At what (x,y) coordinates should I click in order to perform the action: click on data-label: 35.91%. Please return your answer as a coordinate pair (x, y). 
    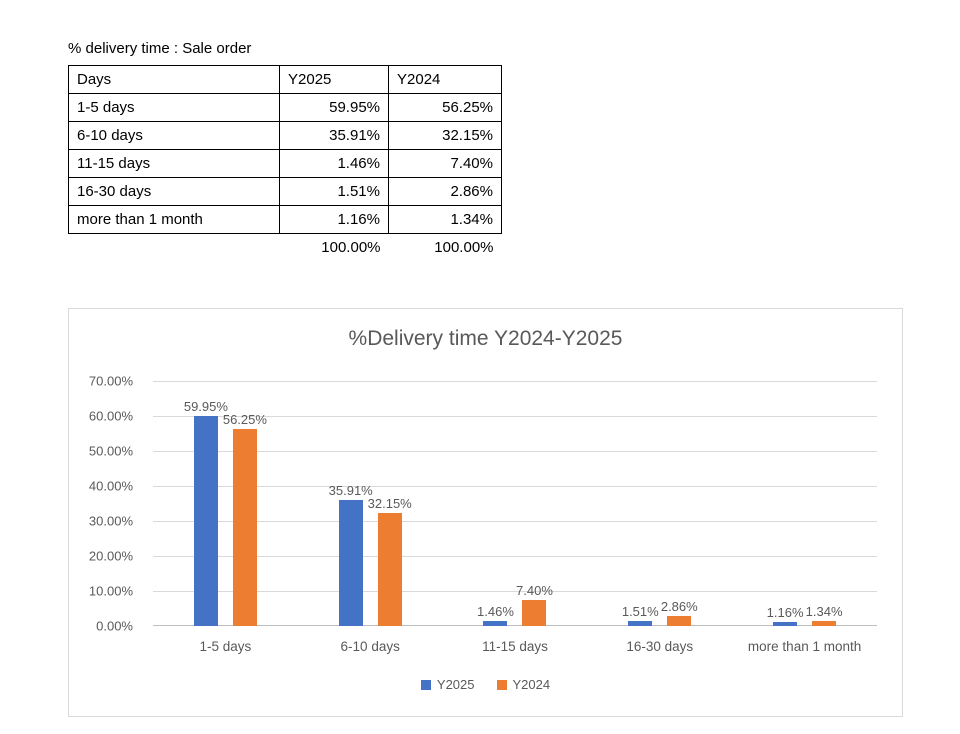
    Looking at the image, I should click on (350, 491).